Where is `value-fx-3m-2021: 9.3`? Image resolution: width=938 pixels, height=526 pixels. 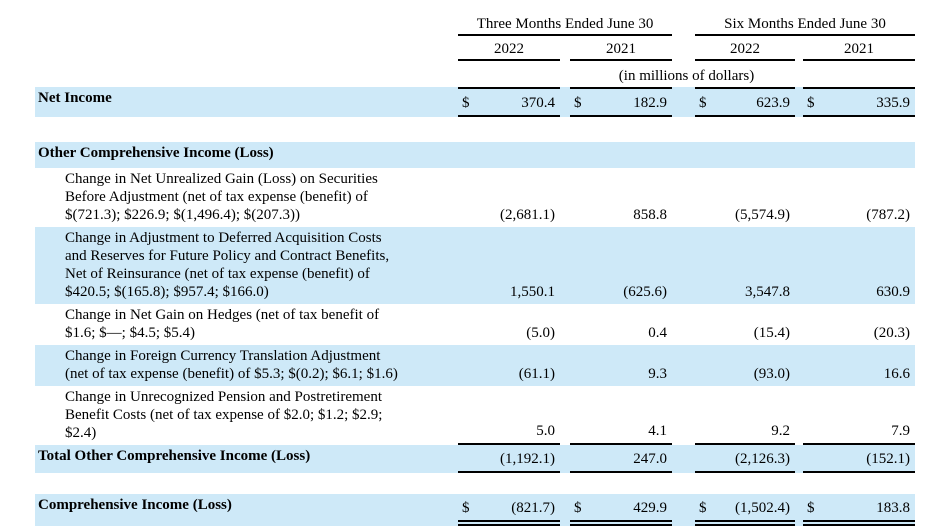
value-fx-3m-2021: 9.3 is located at coordinates (621, 365).